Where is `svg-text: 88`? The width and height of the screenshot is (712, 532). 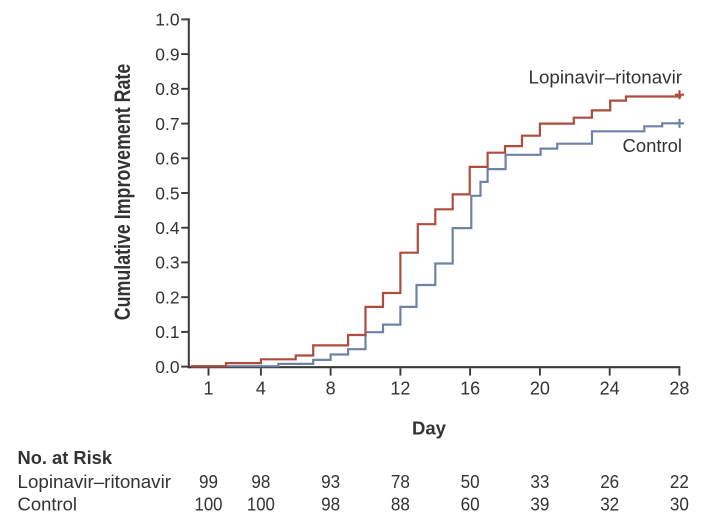 svg-text: 88 is located at coordinates (400, 504).